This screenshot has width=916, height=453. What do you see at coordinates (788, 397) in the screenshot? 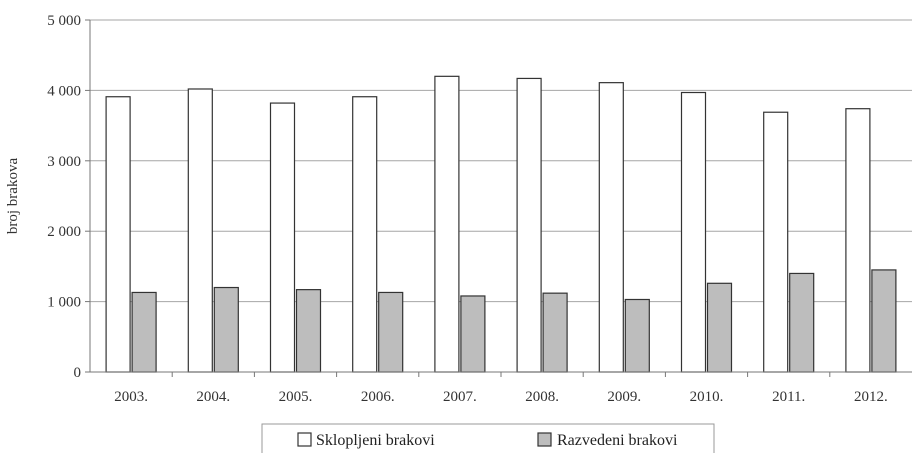
I see `x-tick-label: 2011.` at bounding box center [788, 397].